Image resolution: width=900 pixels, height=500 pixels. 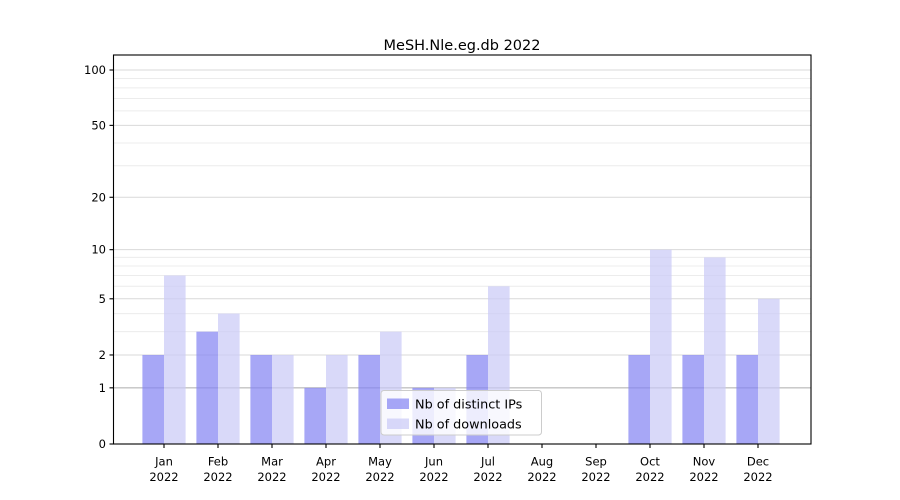 I want to click on x-tick-label-month: Oct, so click(x=650, y=462).